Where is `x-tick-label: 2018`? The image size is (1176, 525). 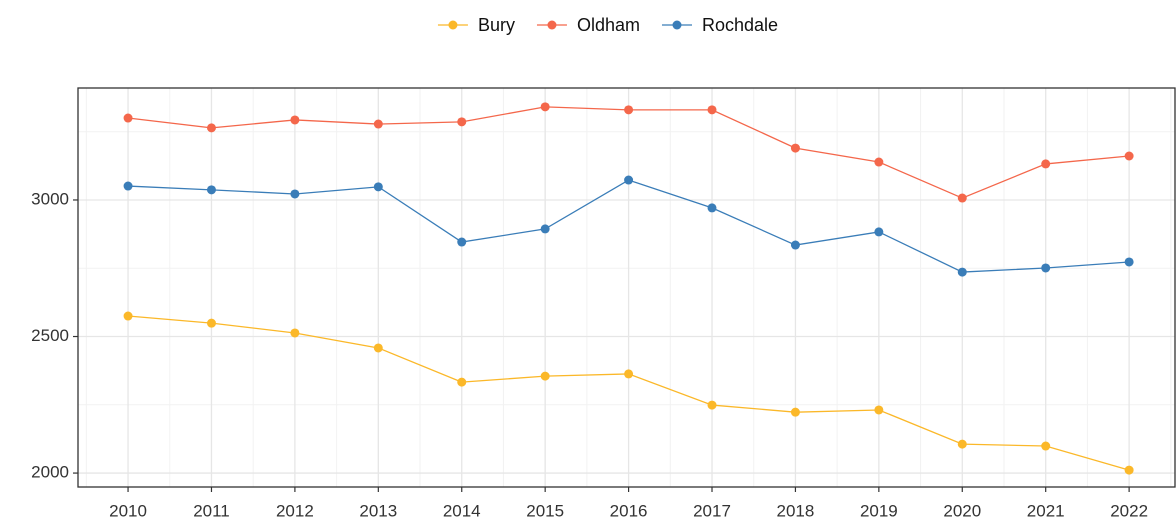
x-tick-label: 2018 is located at coordinates (796, 510).